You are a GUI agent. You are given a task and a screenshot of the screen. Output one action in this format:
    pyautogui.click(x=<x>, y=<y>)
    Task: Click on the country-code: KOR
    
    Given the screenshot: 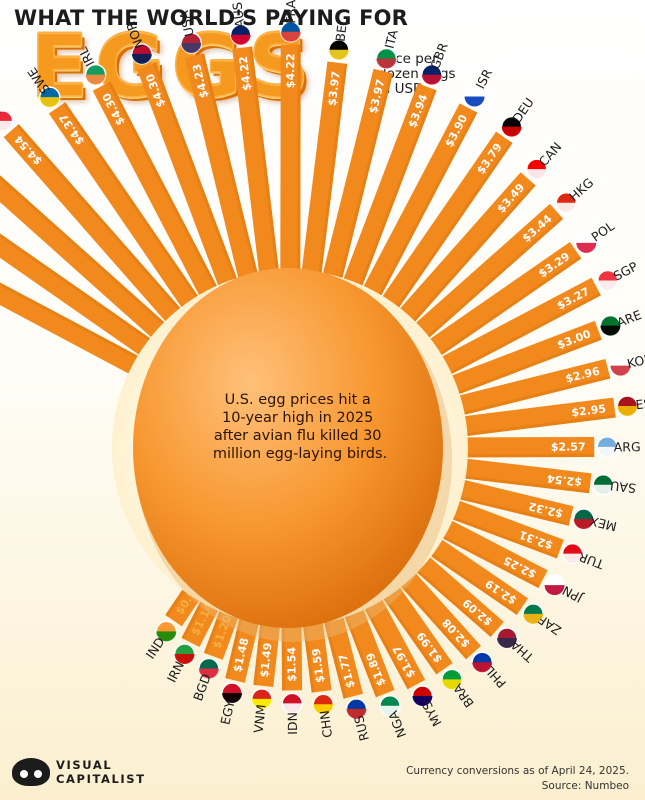 What is the action you would take?
    pyautogui.click(x=635, y=360)
    